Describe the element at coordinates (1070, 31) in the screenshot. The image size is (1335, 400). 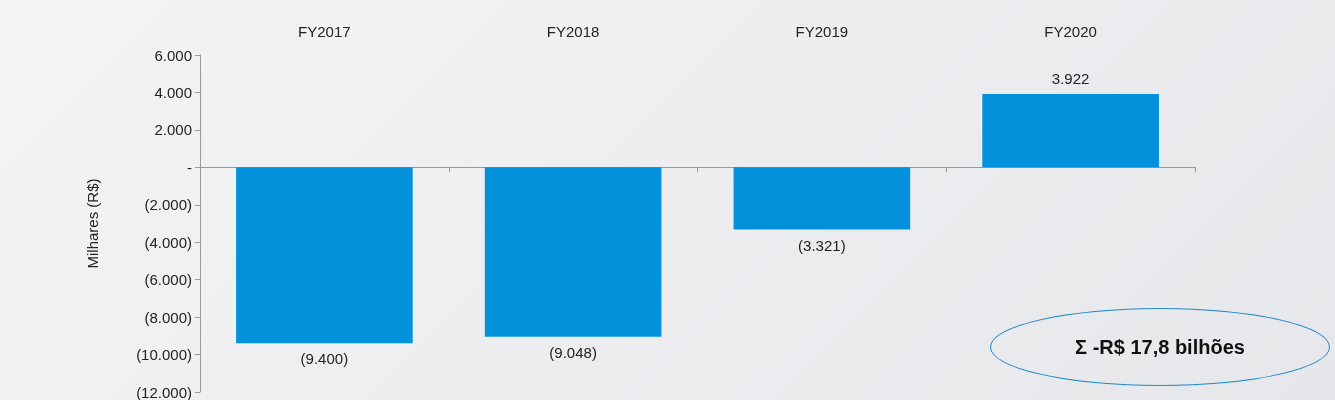
I see `x-tick-label: FY2020` at that location.